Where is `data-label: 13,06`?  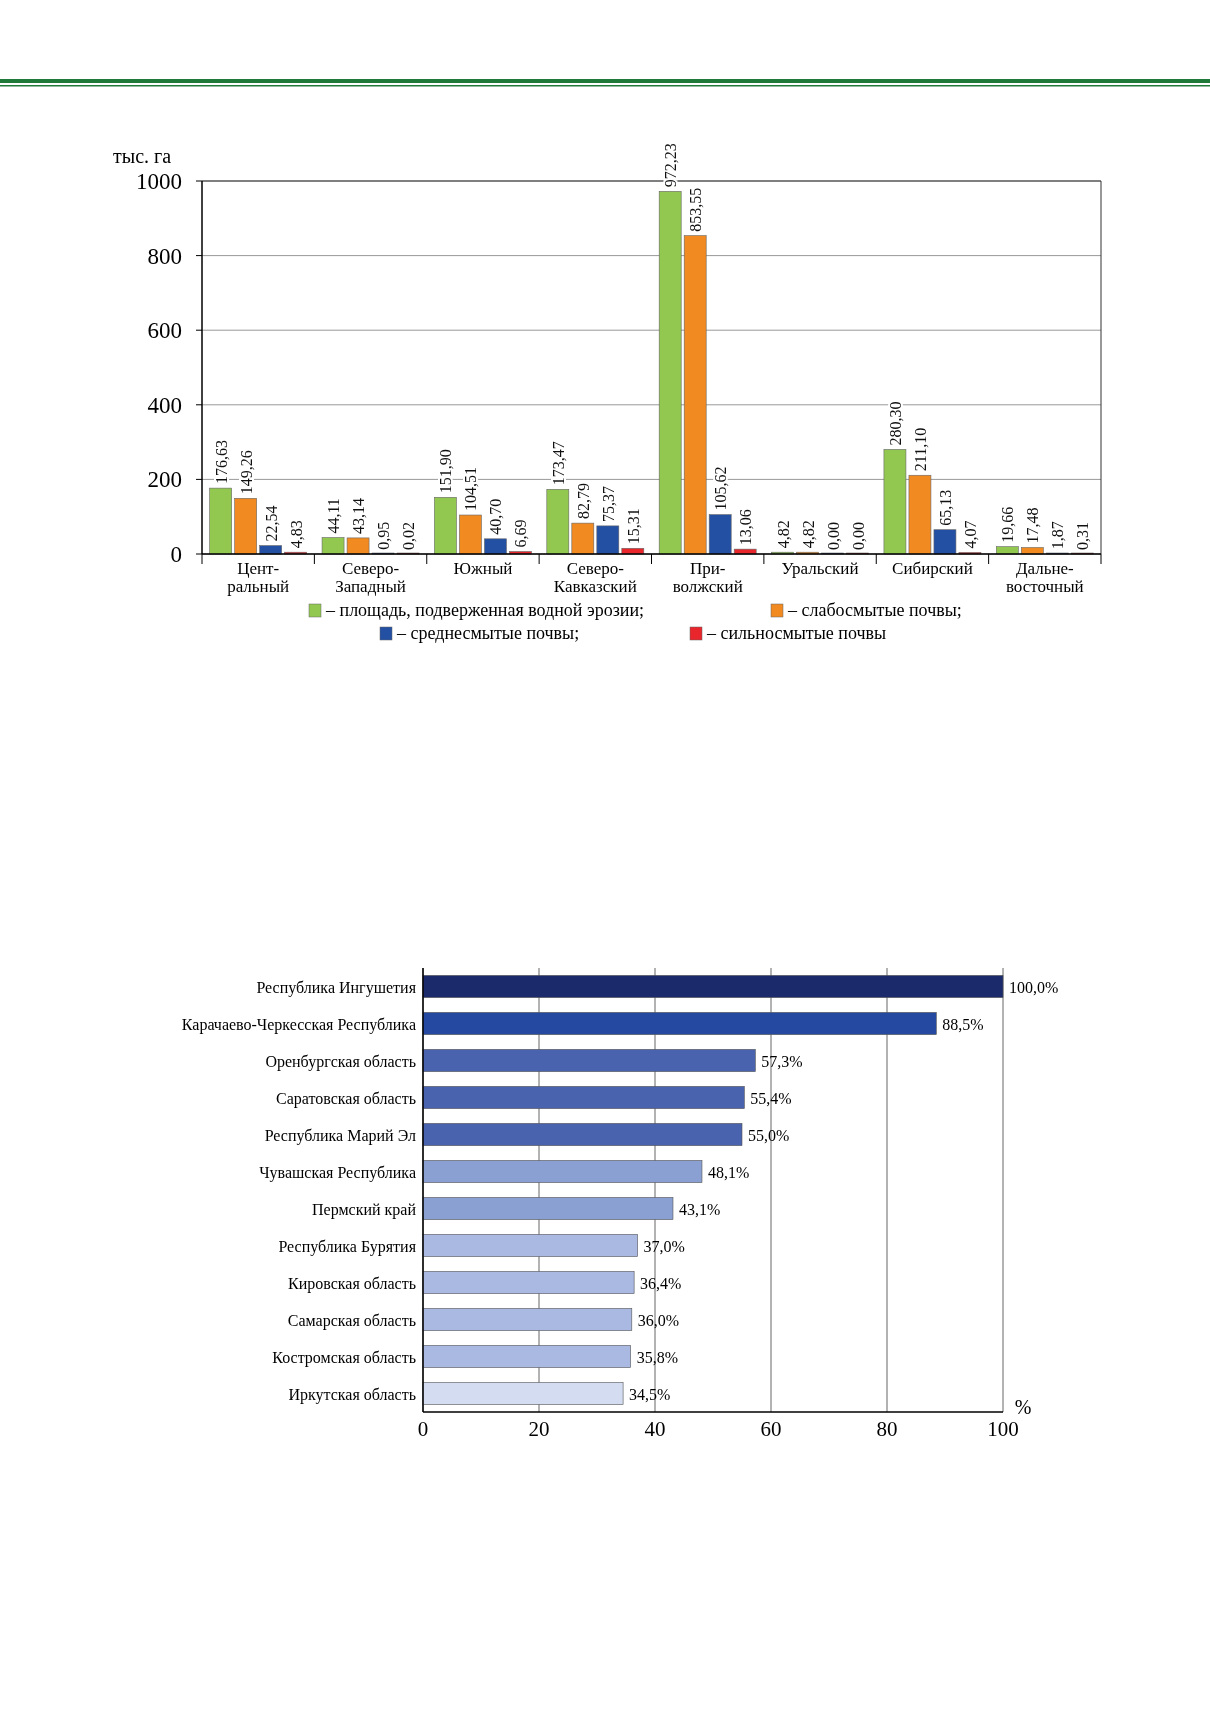 data-label: 13,06 is located at coordinates (746, 527).